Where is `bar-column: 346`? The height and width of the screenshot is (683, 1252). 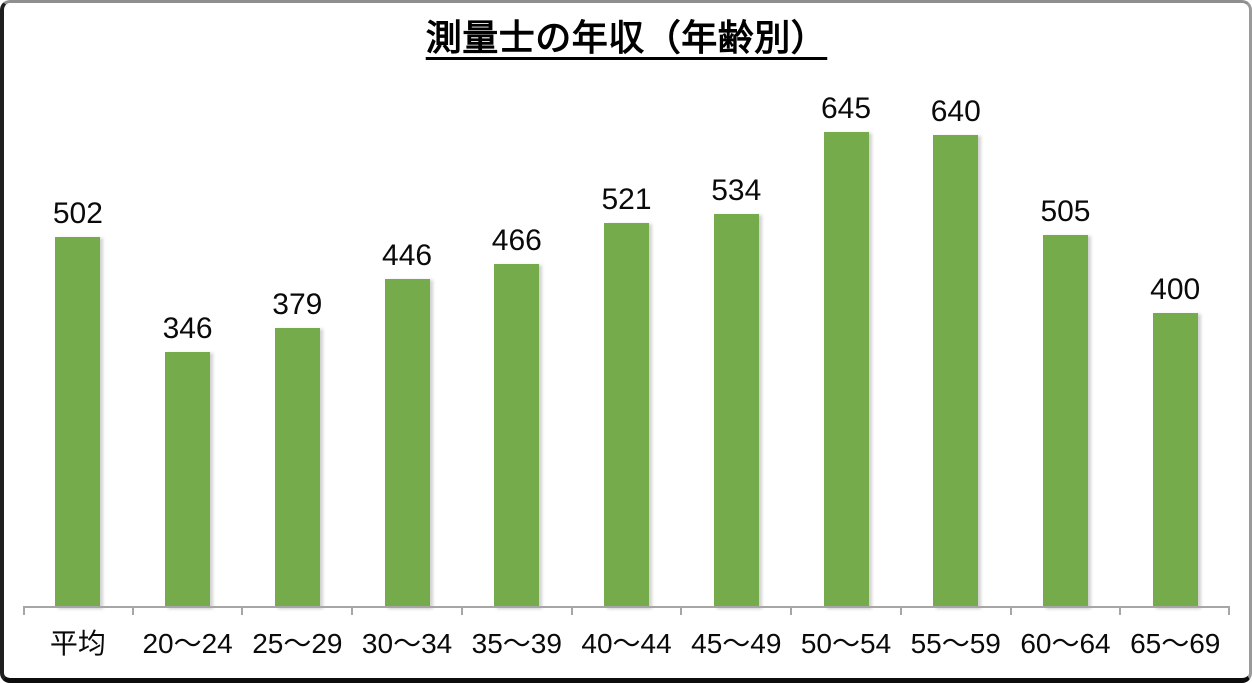
bar-column: 346 is located at coordinates (188, 349).